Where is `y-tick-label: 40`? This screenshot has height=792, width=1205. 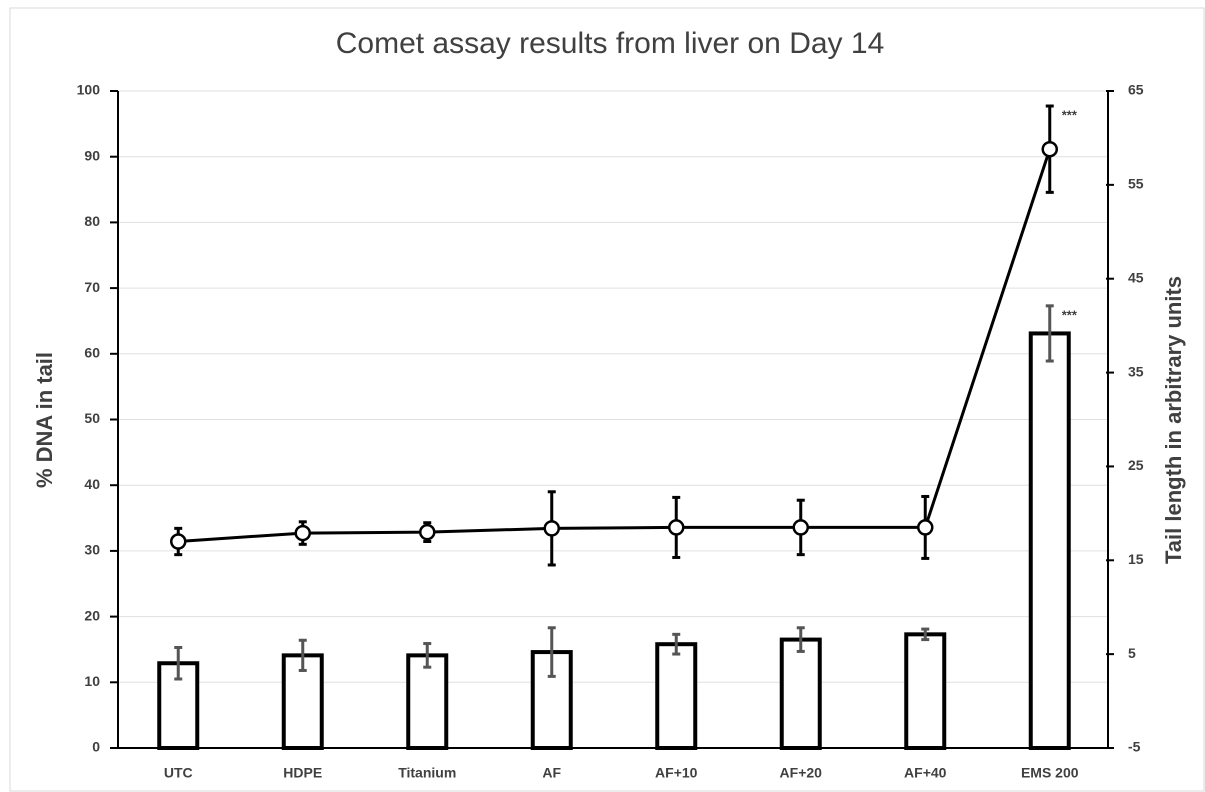 y-tick-label: 40 is located at coordinates (92, 484).